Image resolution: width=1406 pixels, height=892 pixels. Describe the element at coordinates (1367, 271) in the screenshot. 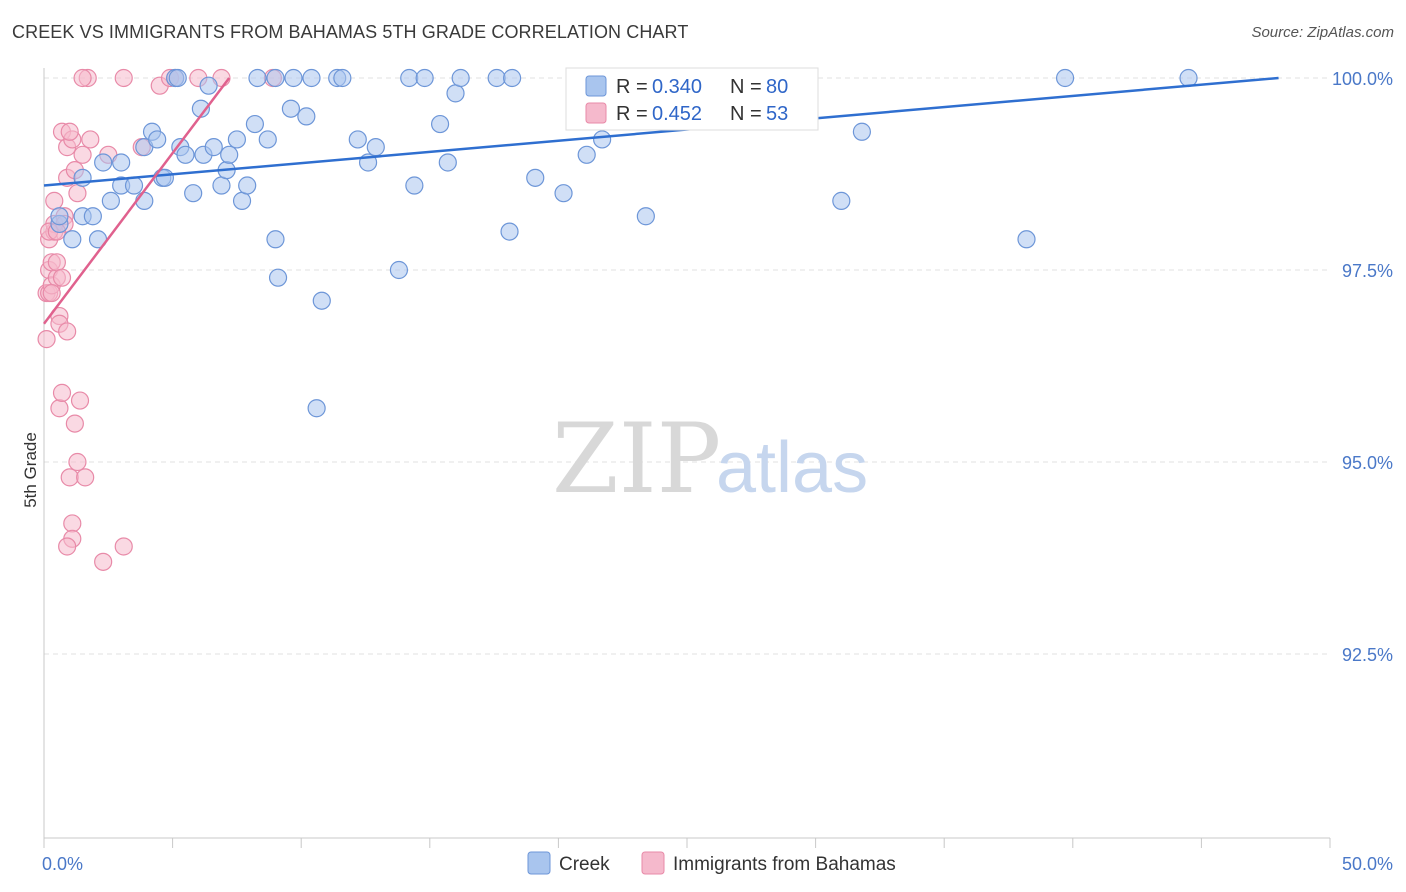

I see `y-tick-label: 97.5%` at that location.